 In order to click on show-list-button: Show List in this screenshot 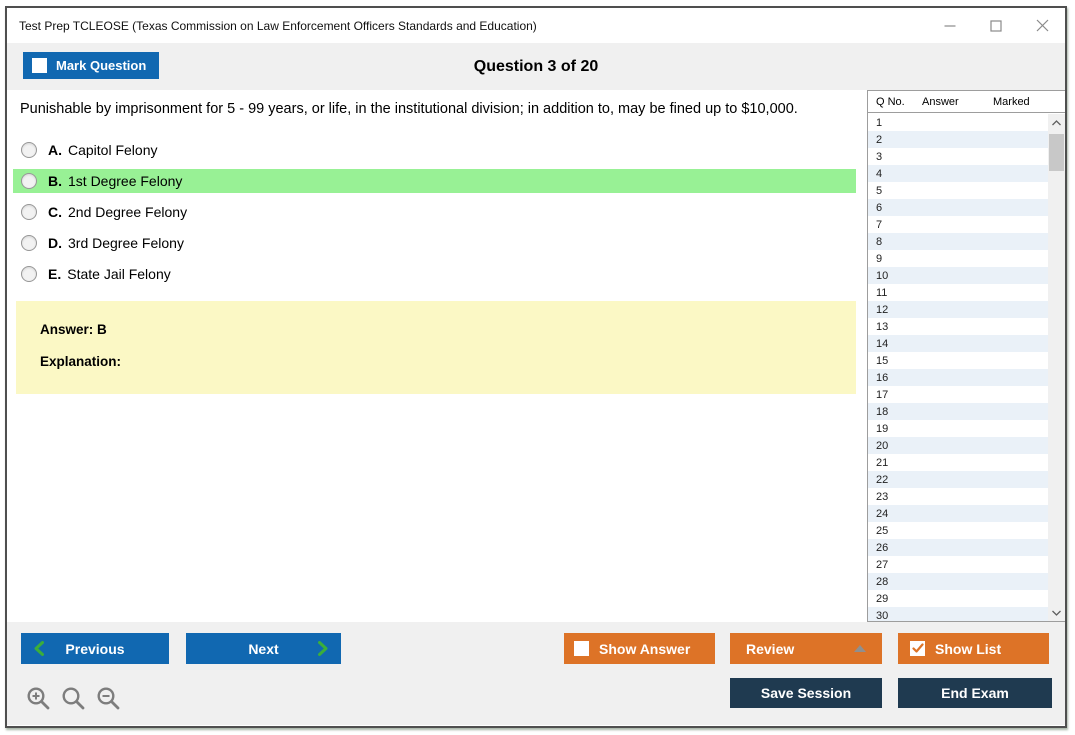, I will do `click(973, 648)`.